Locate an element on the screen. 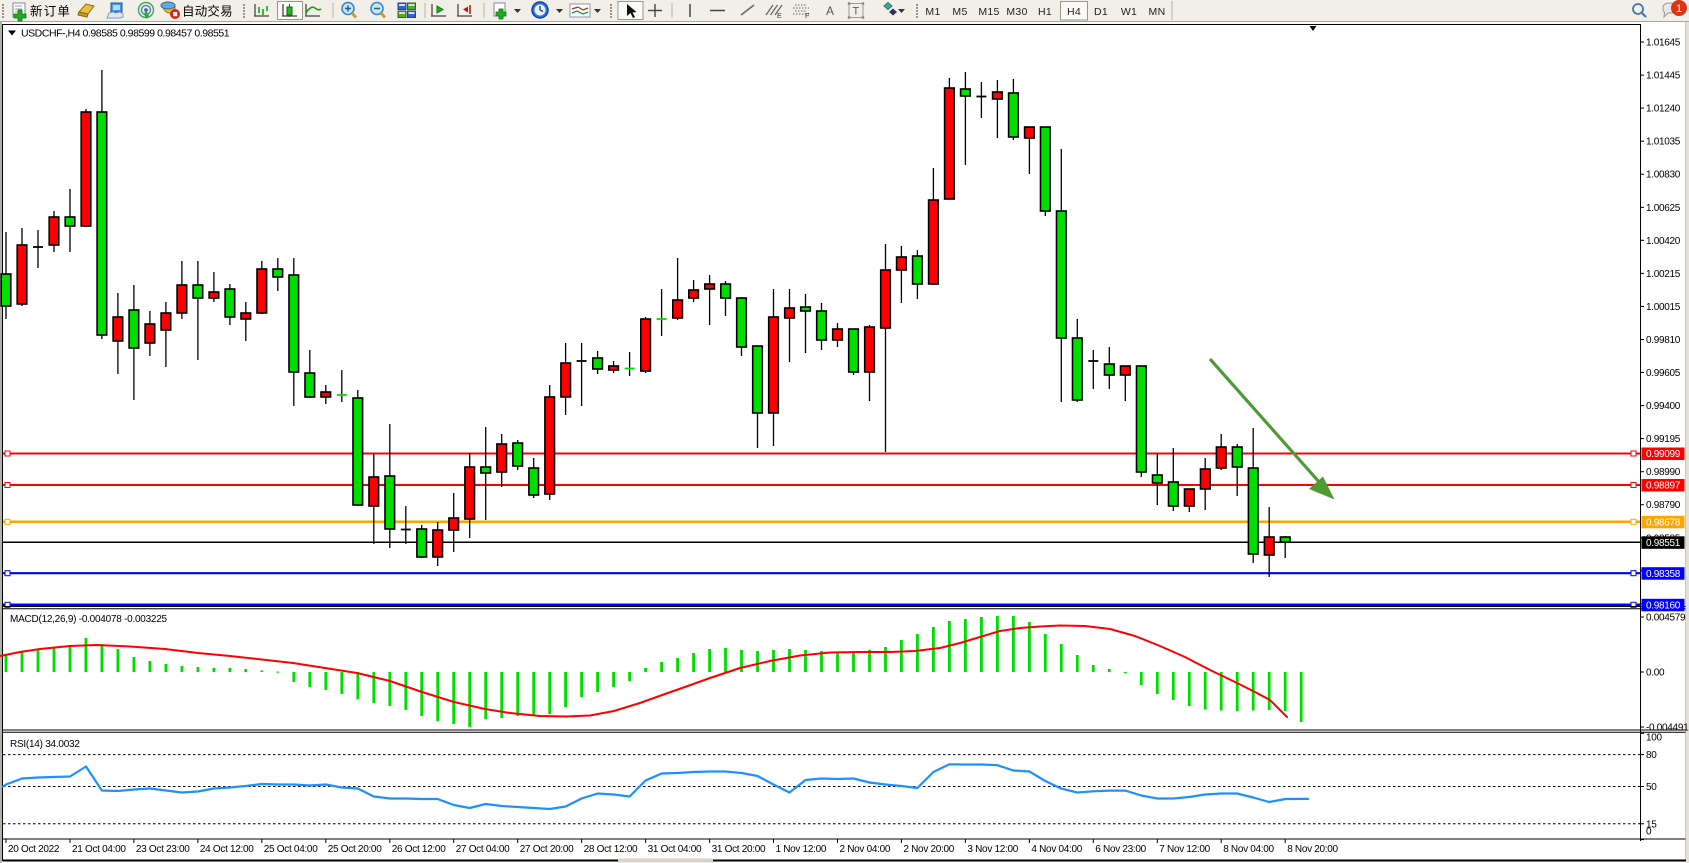 Image resolution: width=1689 pixels, height=863 pixels. svg-text: 0.00 is located at coordinates (1655, 673).